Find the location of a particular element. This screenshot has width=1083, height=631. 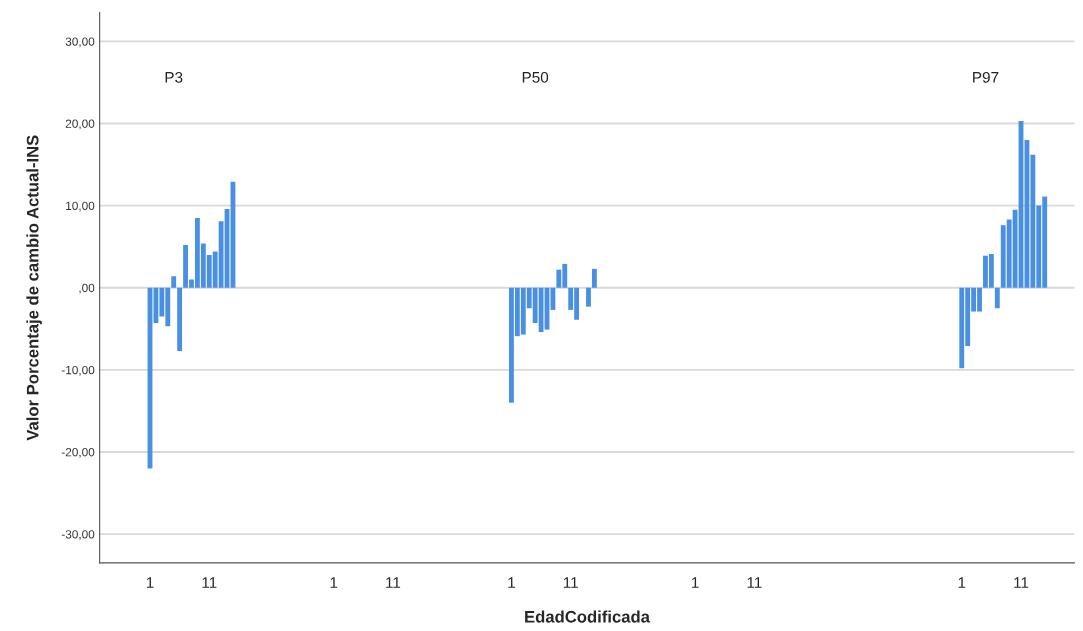

y-tick-label: 10,00 is located at coordinates (80, 206).